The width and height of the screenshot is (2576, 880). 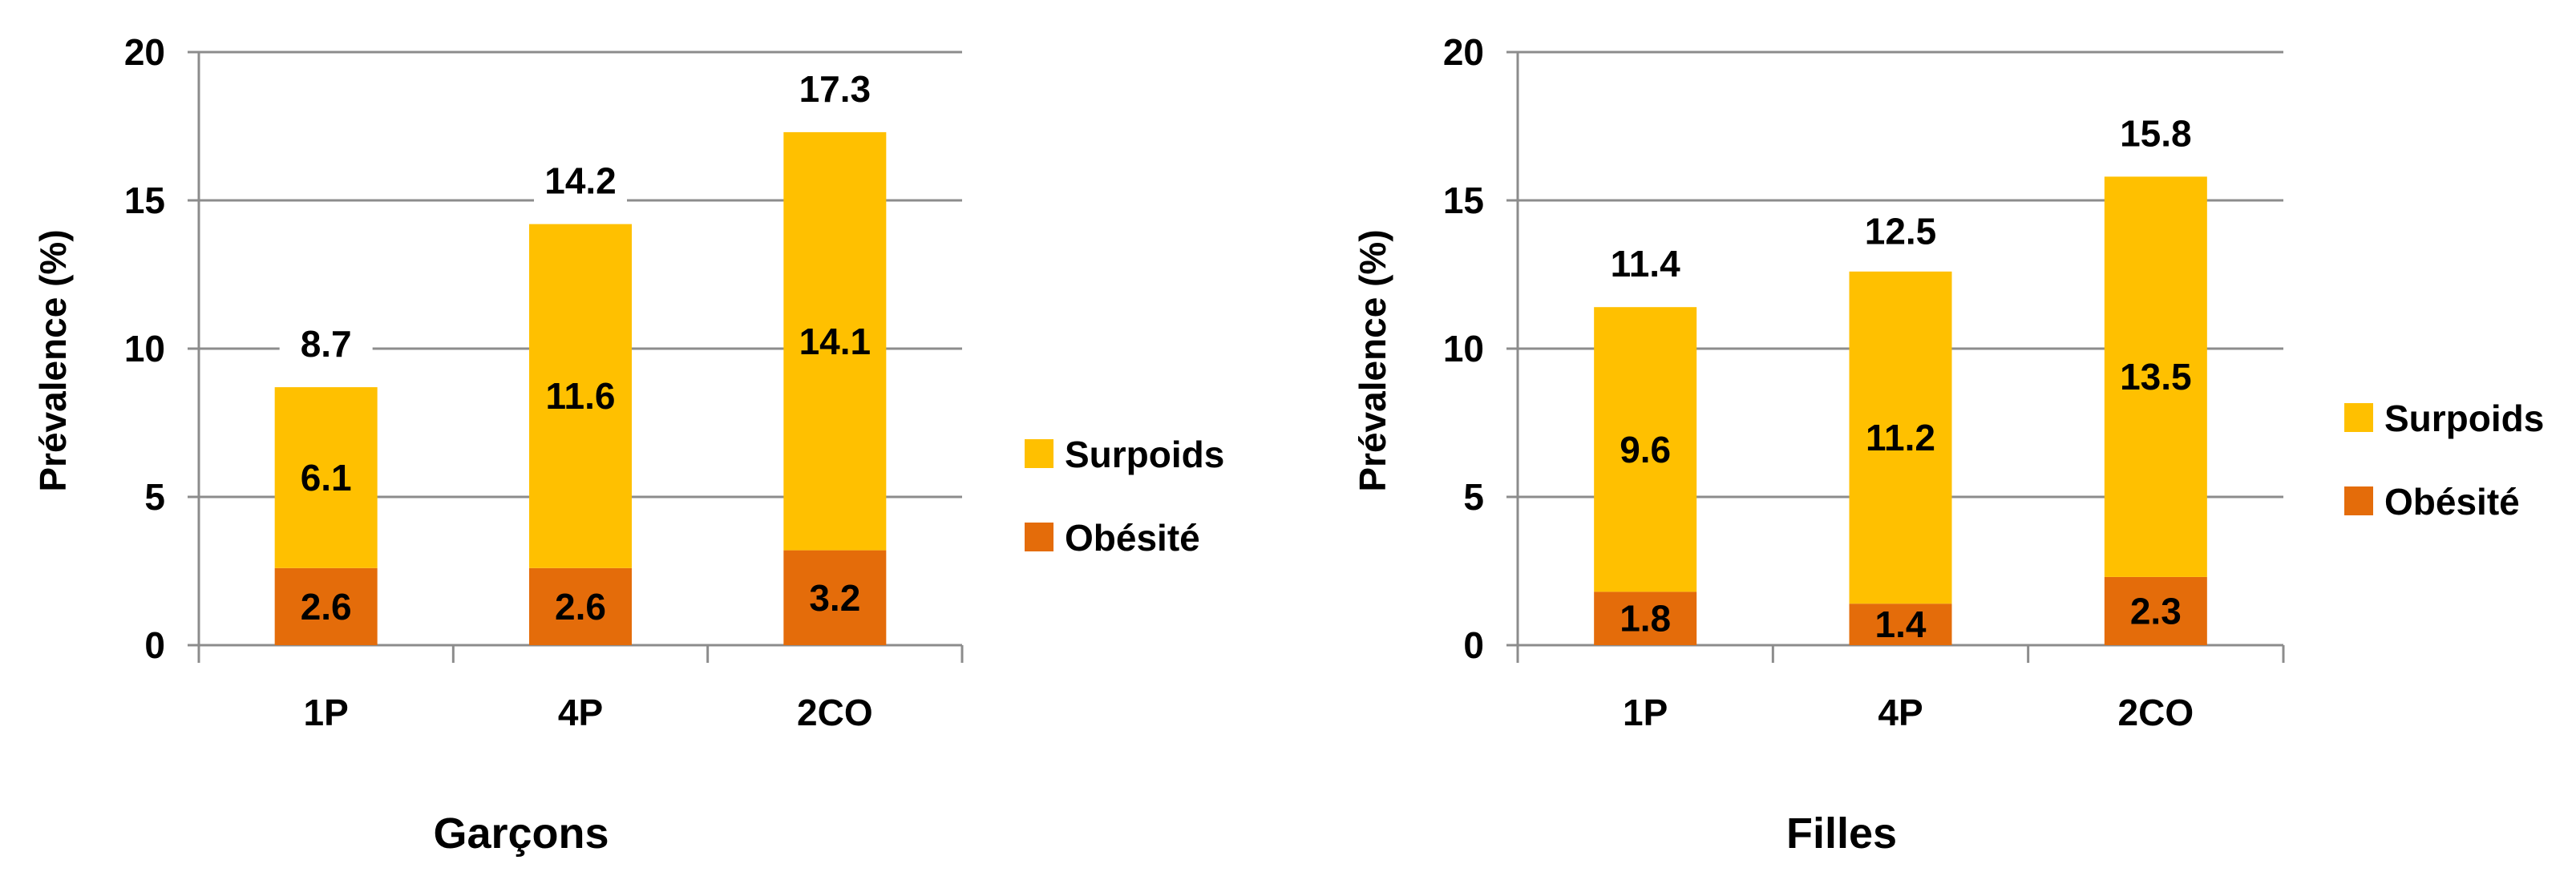 I want to click on chart-2-data-label: 13.5, so click(x=2156, y=377).